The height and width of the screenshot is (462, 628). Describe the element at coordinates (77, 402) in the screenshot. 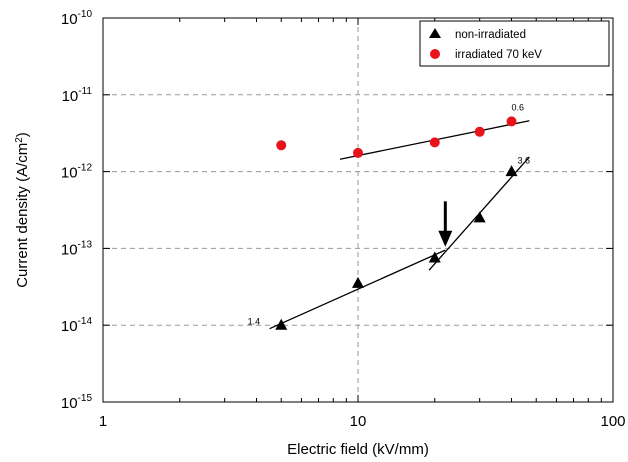

I see `y-tick-label: 10-15` at that location.